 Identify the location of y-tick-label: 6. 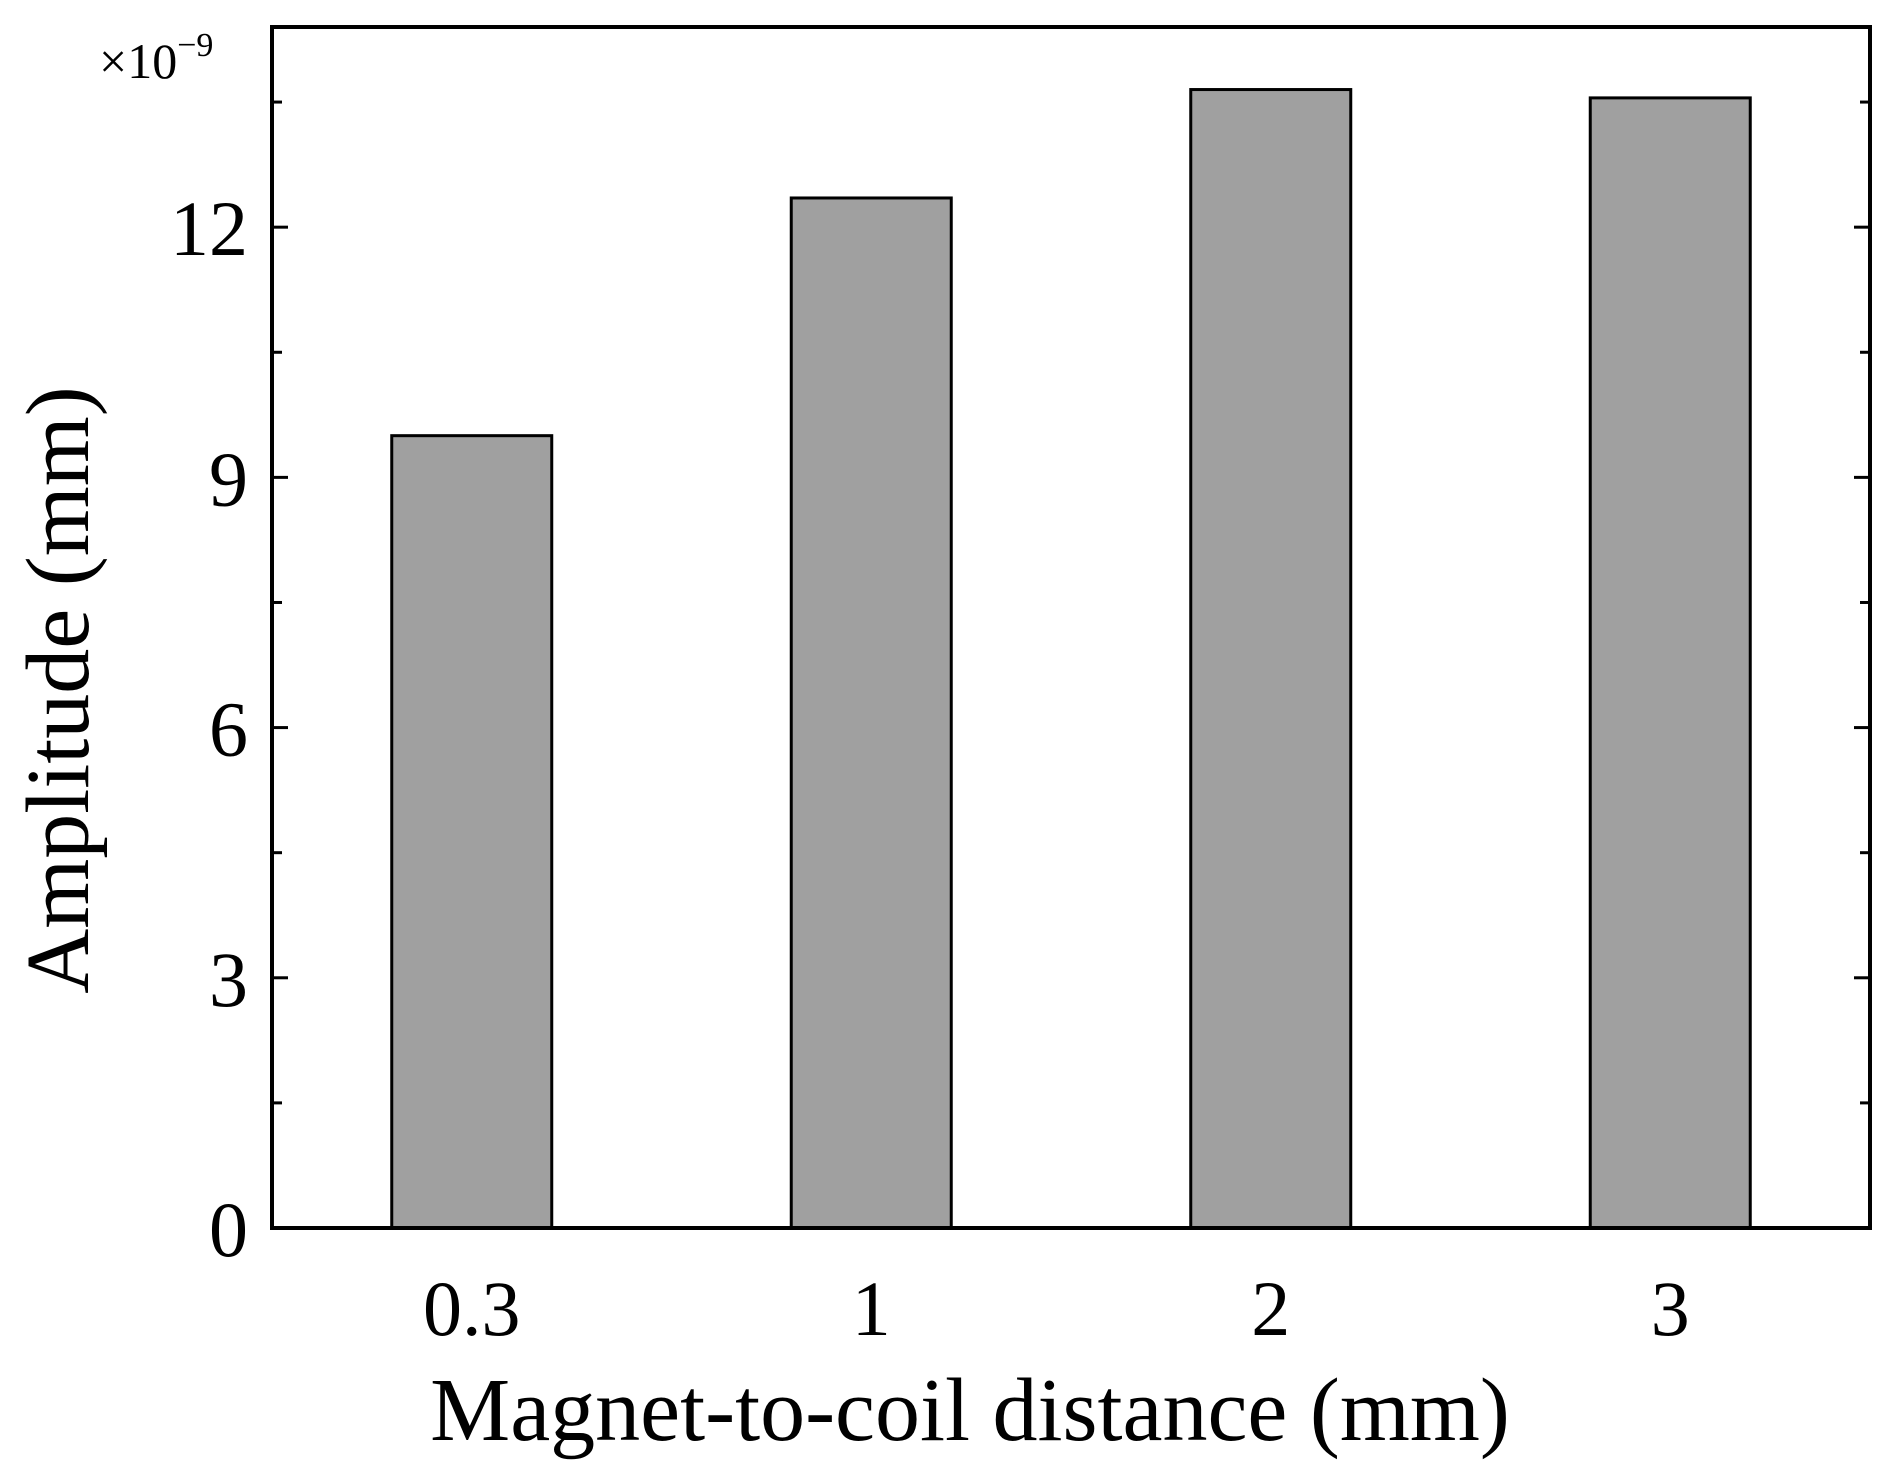
(228, 729).